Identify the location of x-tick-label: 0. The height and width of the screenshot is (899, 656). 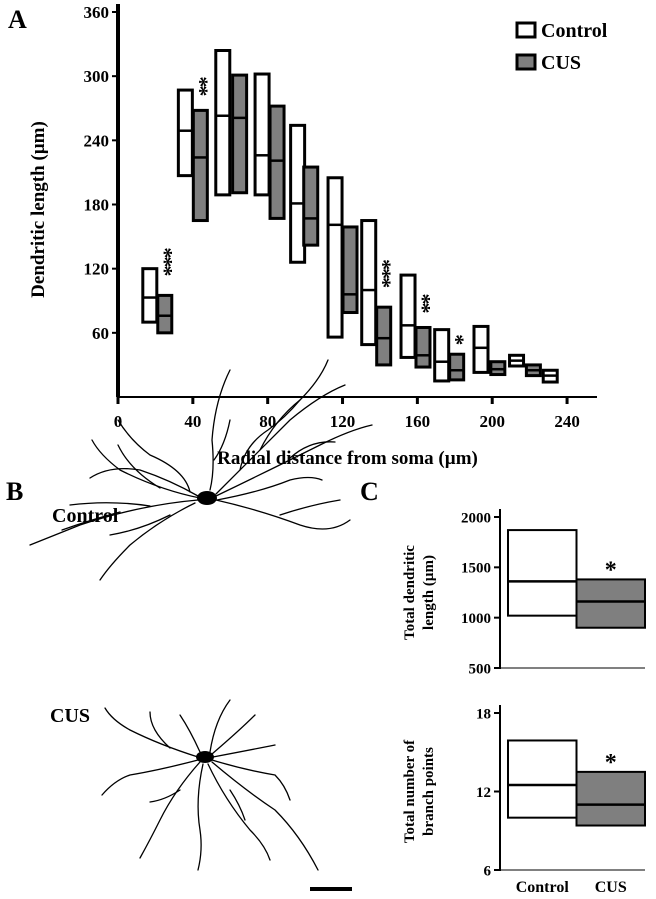
(118, 421).